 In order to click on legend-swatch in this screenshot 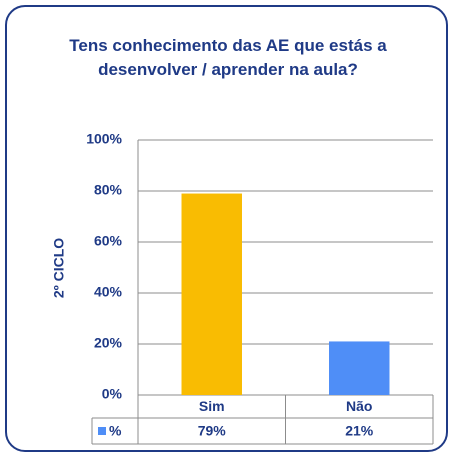, I will do `click(102, 431)`.